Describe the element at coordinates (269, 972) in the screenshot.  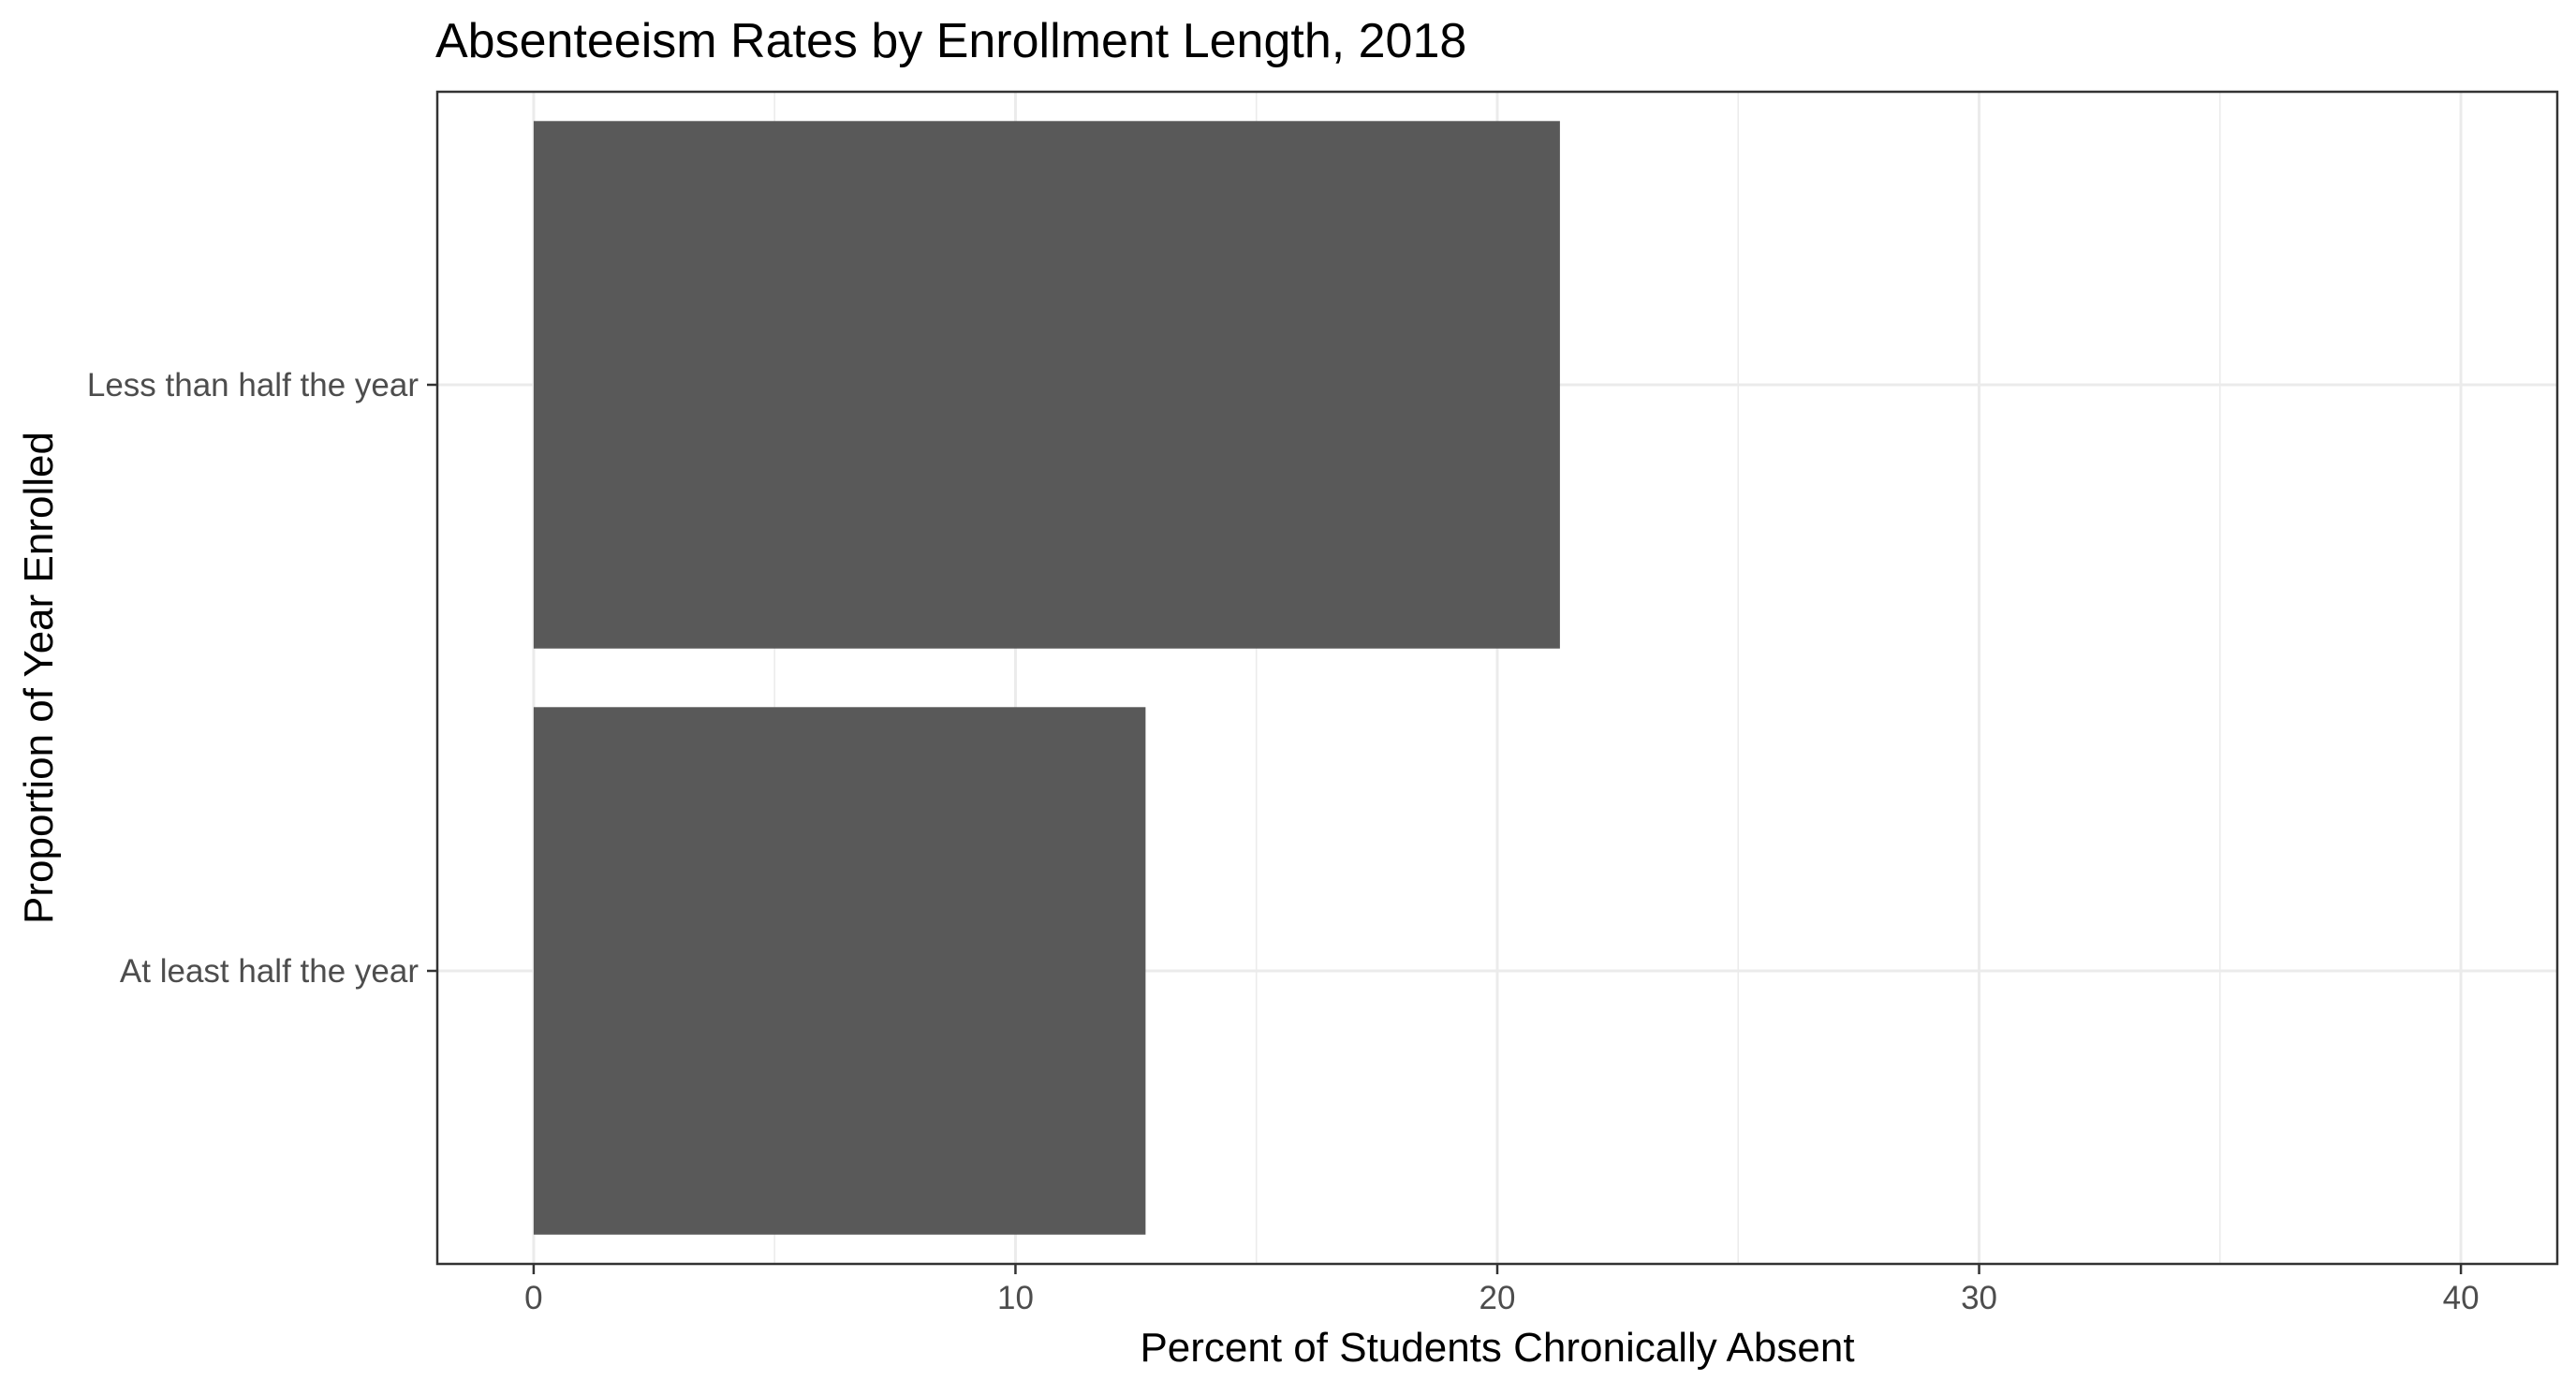
I see `y-tick-label: At least half the year` at that location.